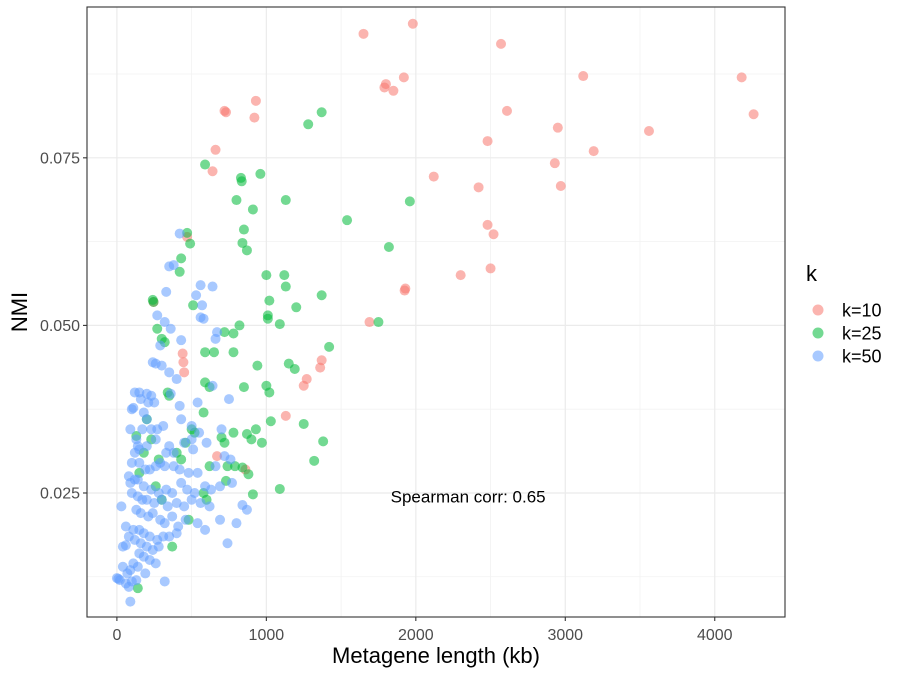 This screenshot has height=674, width=905. Describe the element at coordinates (715, 635) in the screenshot. I see `x-tick-label: 4000` at that location.